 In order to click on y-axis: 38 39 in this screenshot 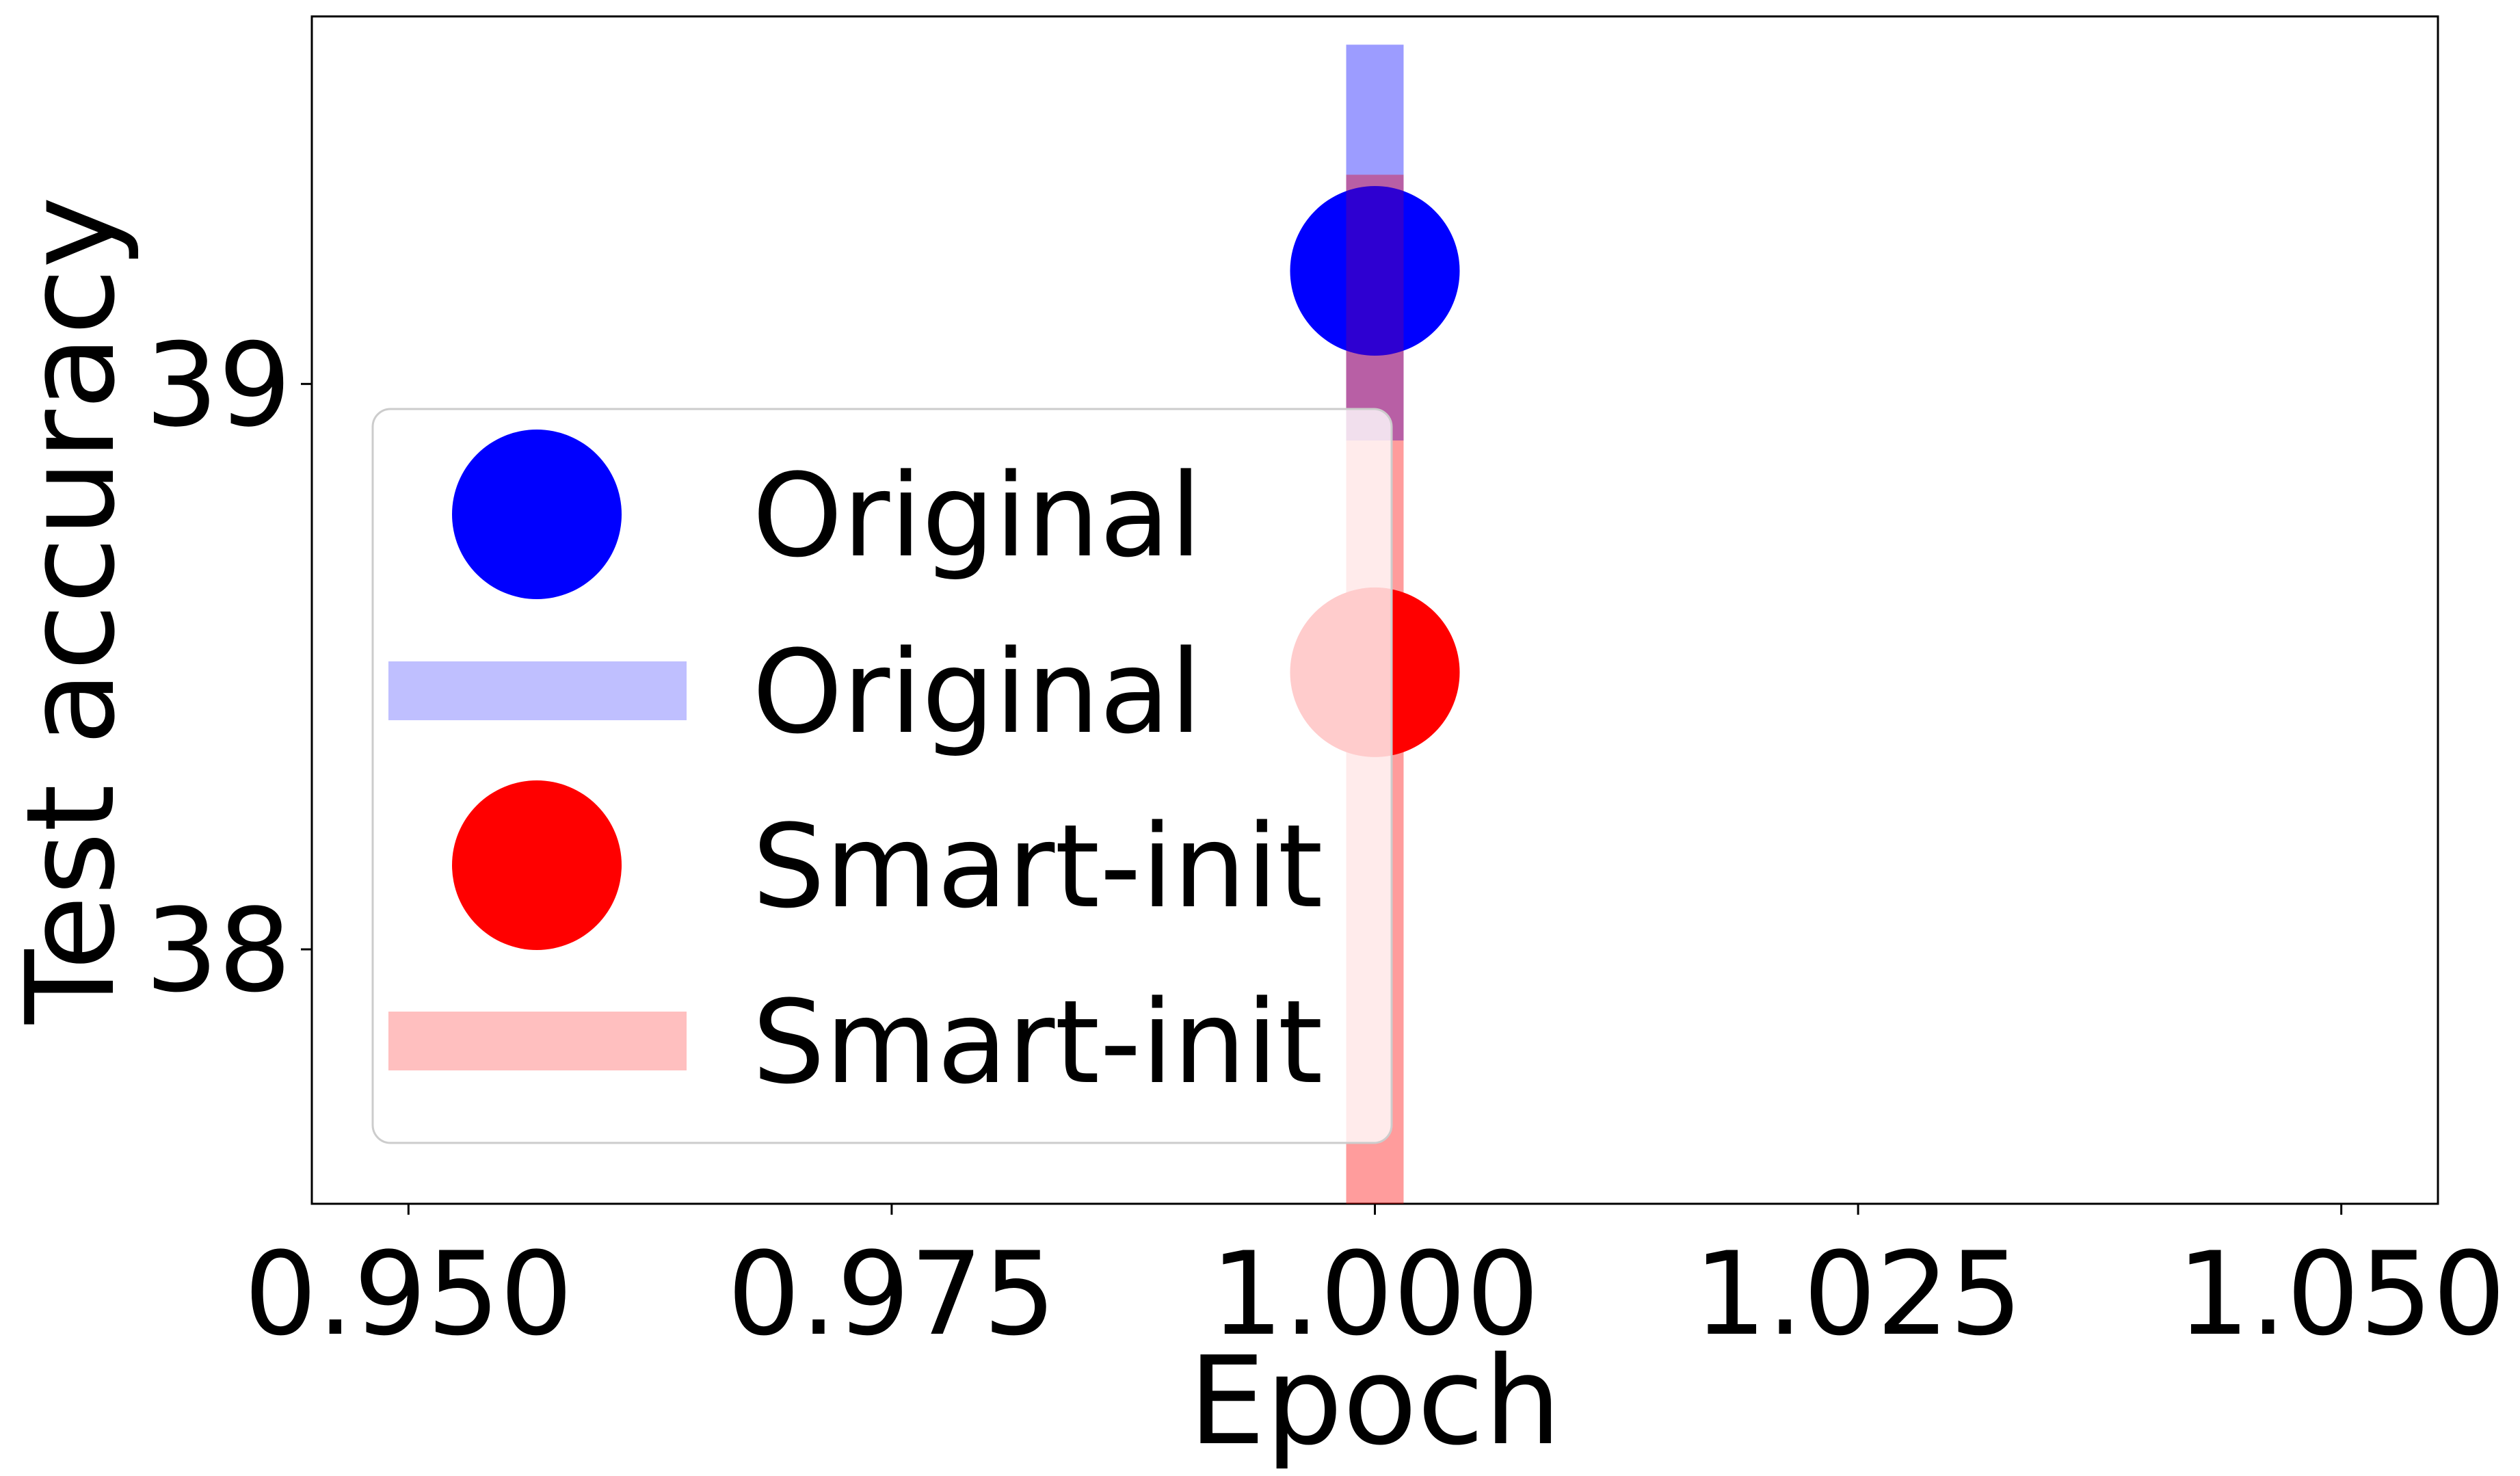, I will do `click(228, 668)`.